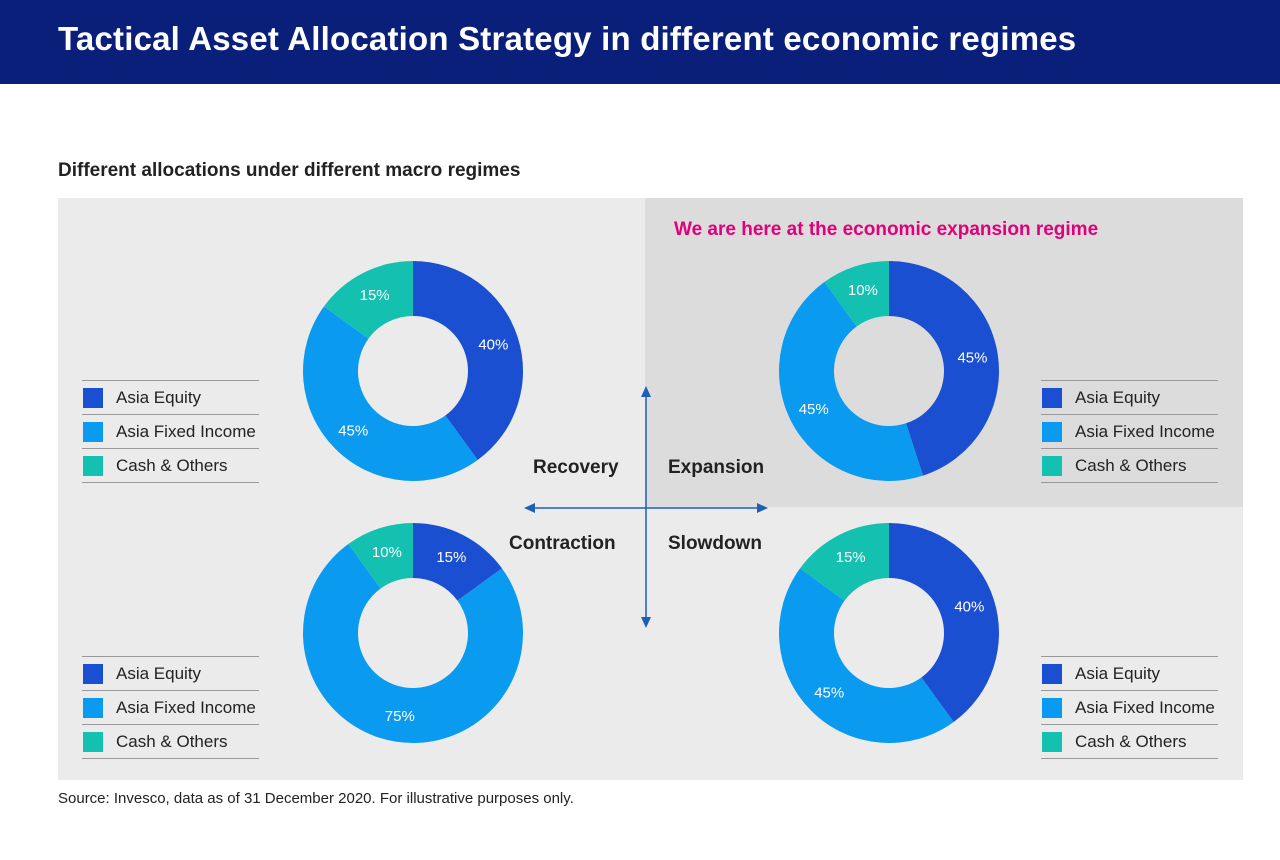 This screenshot has height=860, width=1280. I want to click on donut-chart-contraction: 15% 75% 10%, so click(413, 633).